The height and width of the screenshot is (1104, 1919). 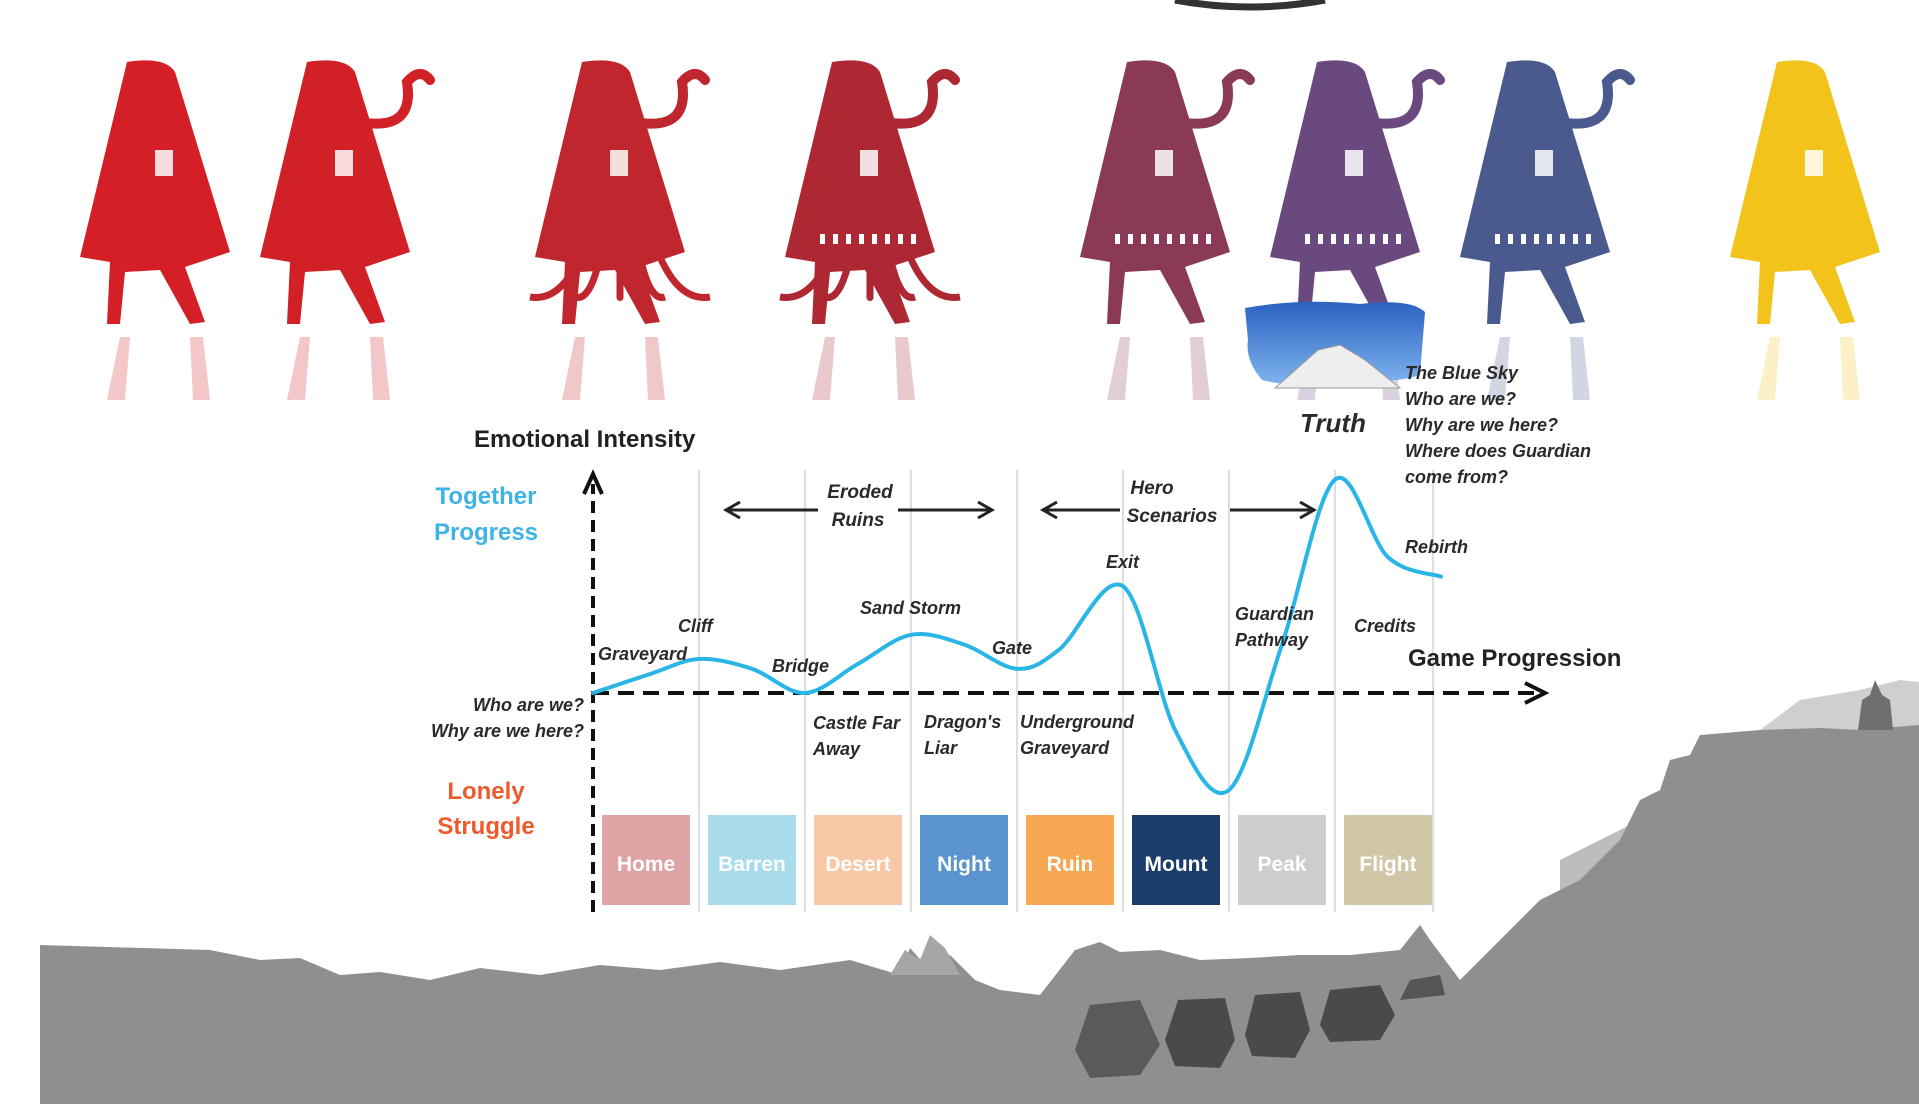 I want to click on zone-desert: Desert, so click(x=858, y=860).